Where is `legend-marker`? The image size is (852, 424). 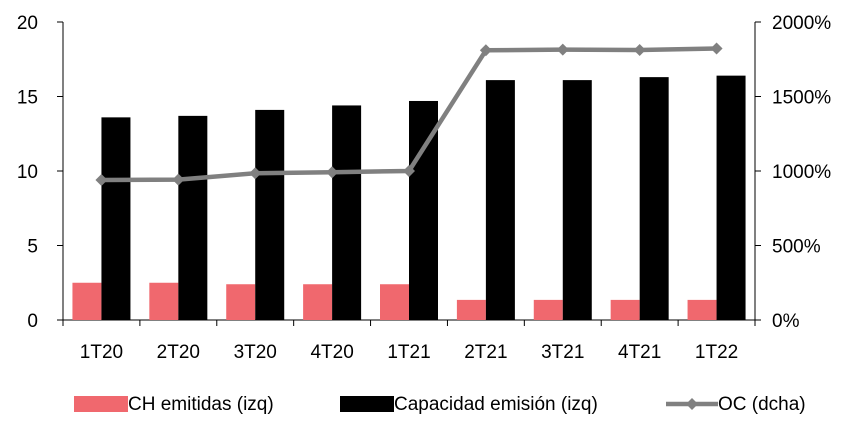 legend-marker is located at coordinates (692, 404).